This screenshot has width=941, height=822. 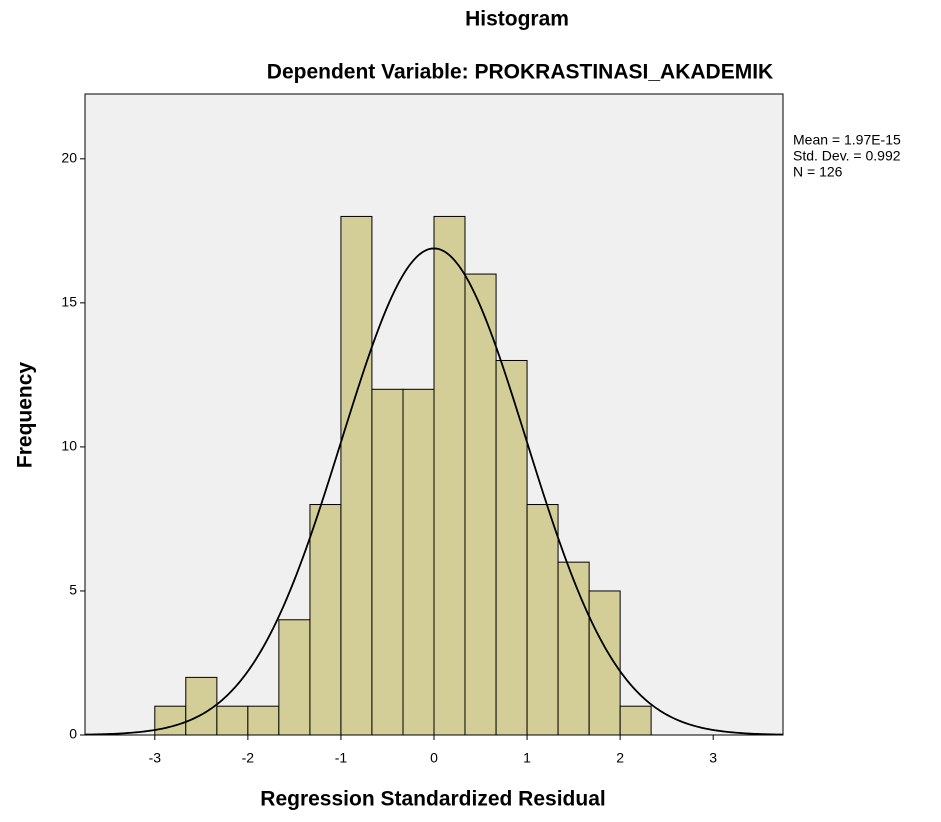 I want to click on x-tick-label: -3, so click(x=155, y=758).